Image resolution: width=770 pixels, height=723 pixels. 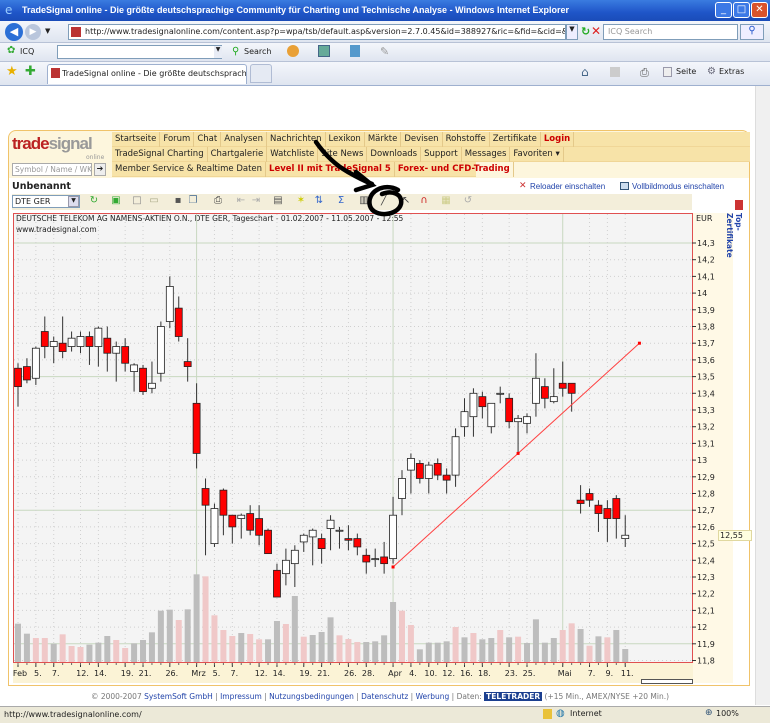 I want to click on forward-button: ▶, so click(x=33, y=32).